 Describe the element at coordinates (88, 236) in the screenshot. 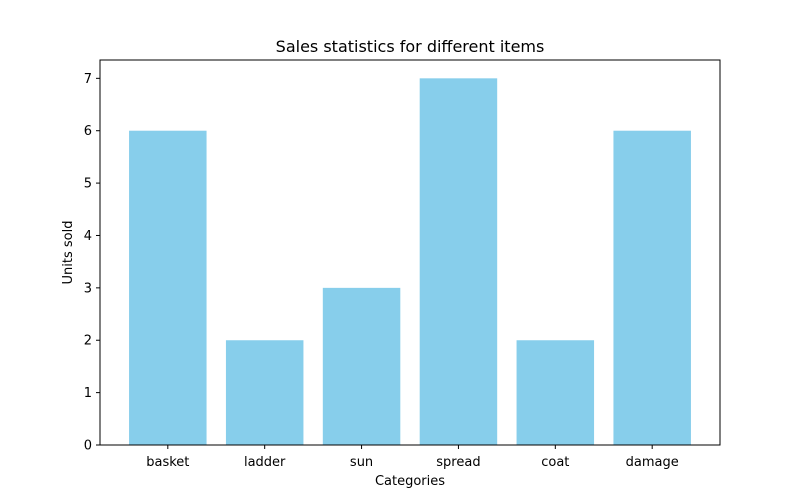

I see `y-tick-label: 4` at that location.